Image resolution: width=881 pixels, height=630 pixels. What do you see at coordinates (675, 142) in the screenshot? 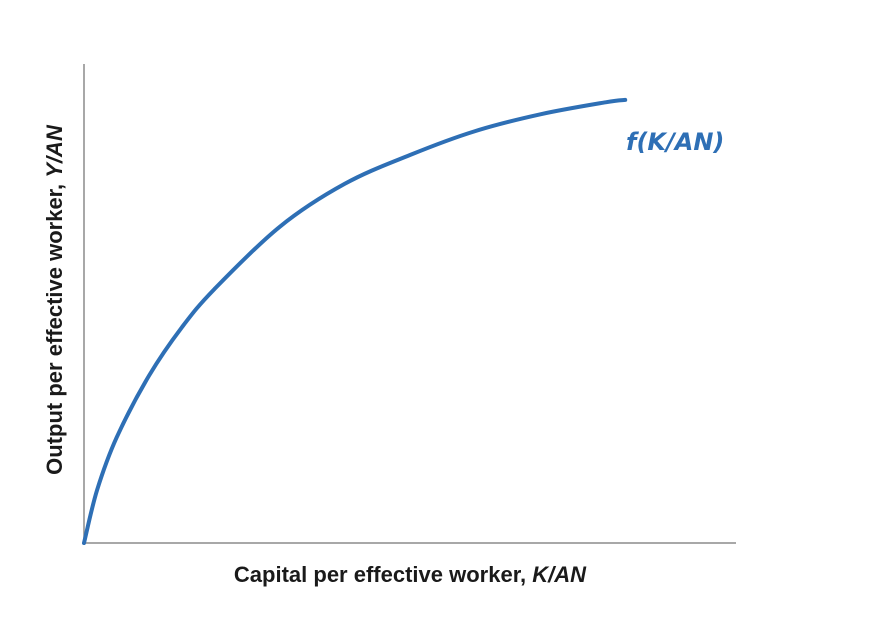
I see `series-label-f: f(K/AN)` at bounding box center [675, 142].